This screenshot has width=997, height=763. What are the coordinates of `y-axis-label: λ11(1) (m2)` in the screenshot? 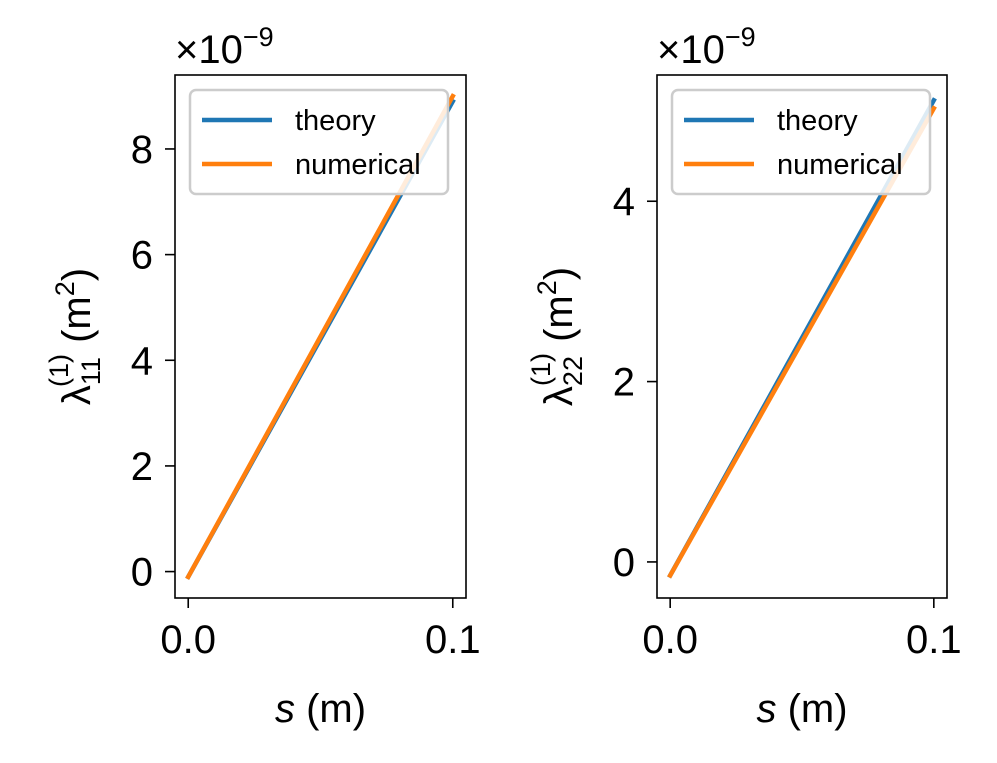 It's located at (75, 336).